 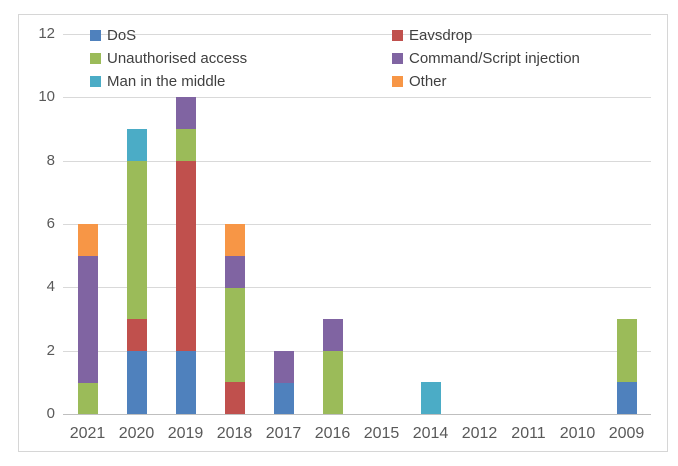 What do you see at coordinates (137, 145) in the screenshot?
I see `bar-segment-2020-man-in-the-middle` at bounding box center [137, 145].